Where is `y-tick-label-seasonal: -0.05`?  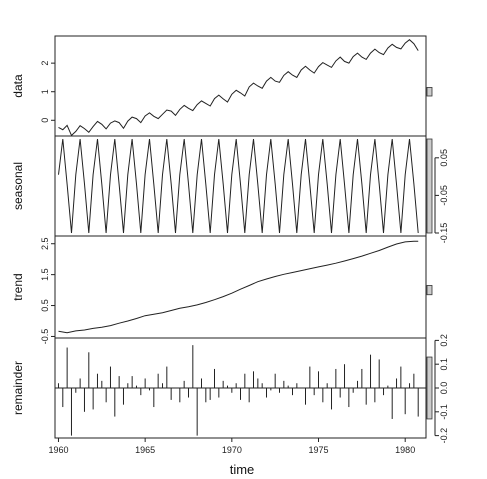
y-tick-label-seasonal: -0.05 is located at coordinates (444, 195).